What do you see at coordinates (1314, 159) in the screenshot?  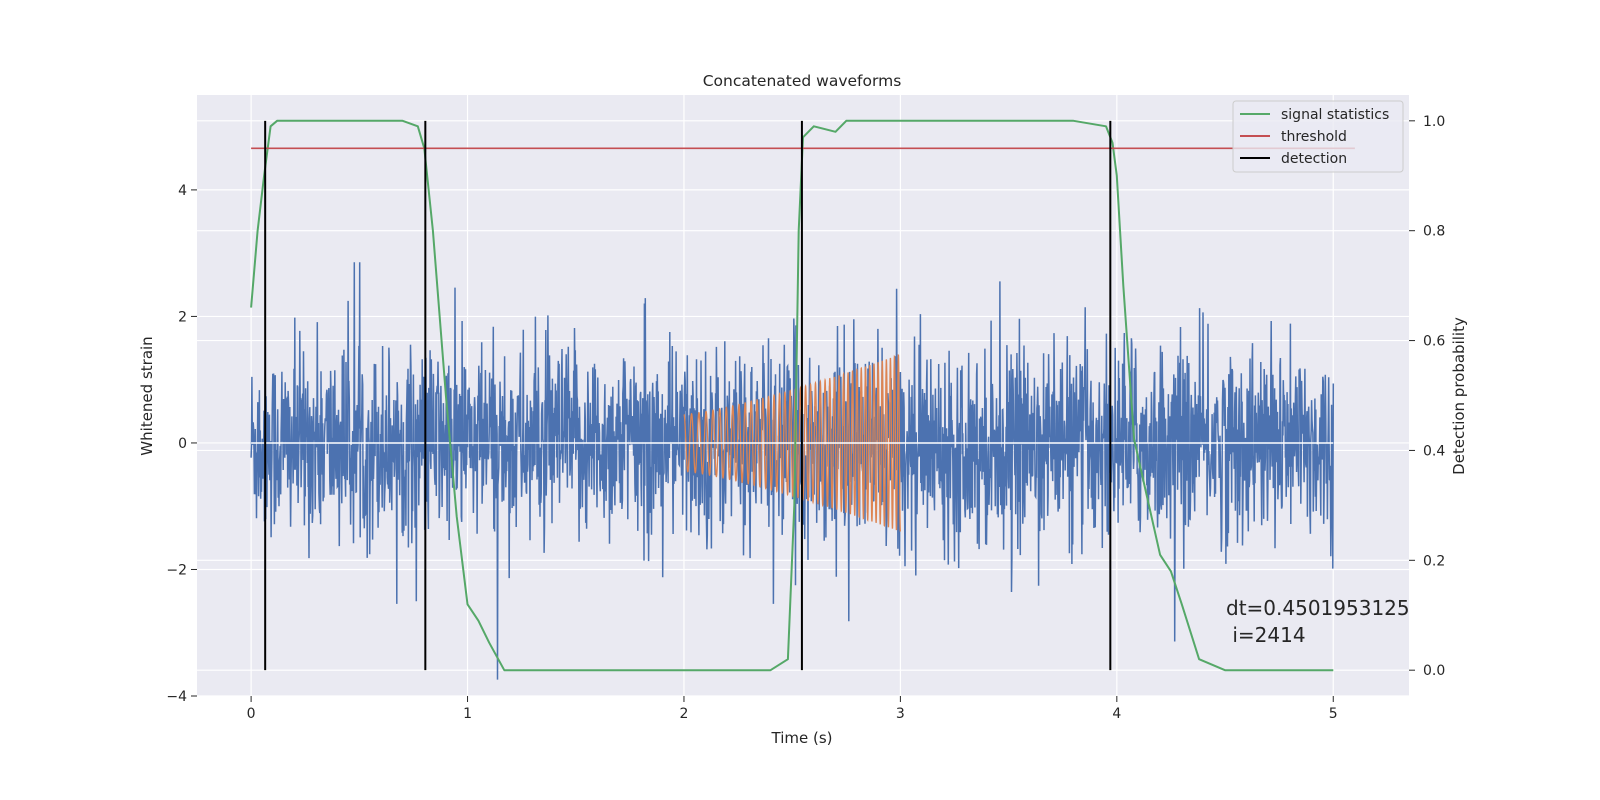 I see `legend-label-detection: detection` at bounding box center [1314, 159].